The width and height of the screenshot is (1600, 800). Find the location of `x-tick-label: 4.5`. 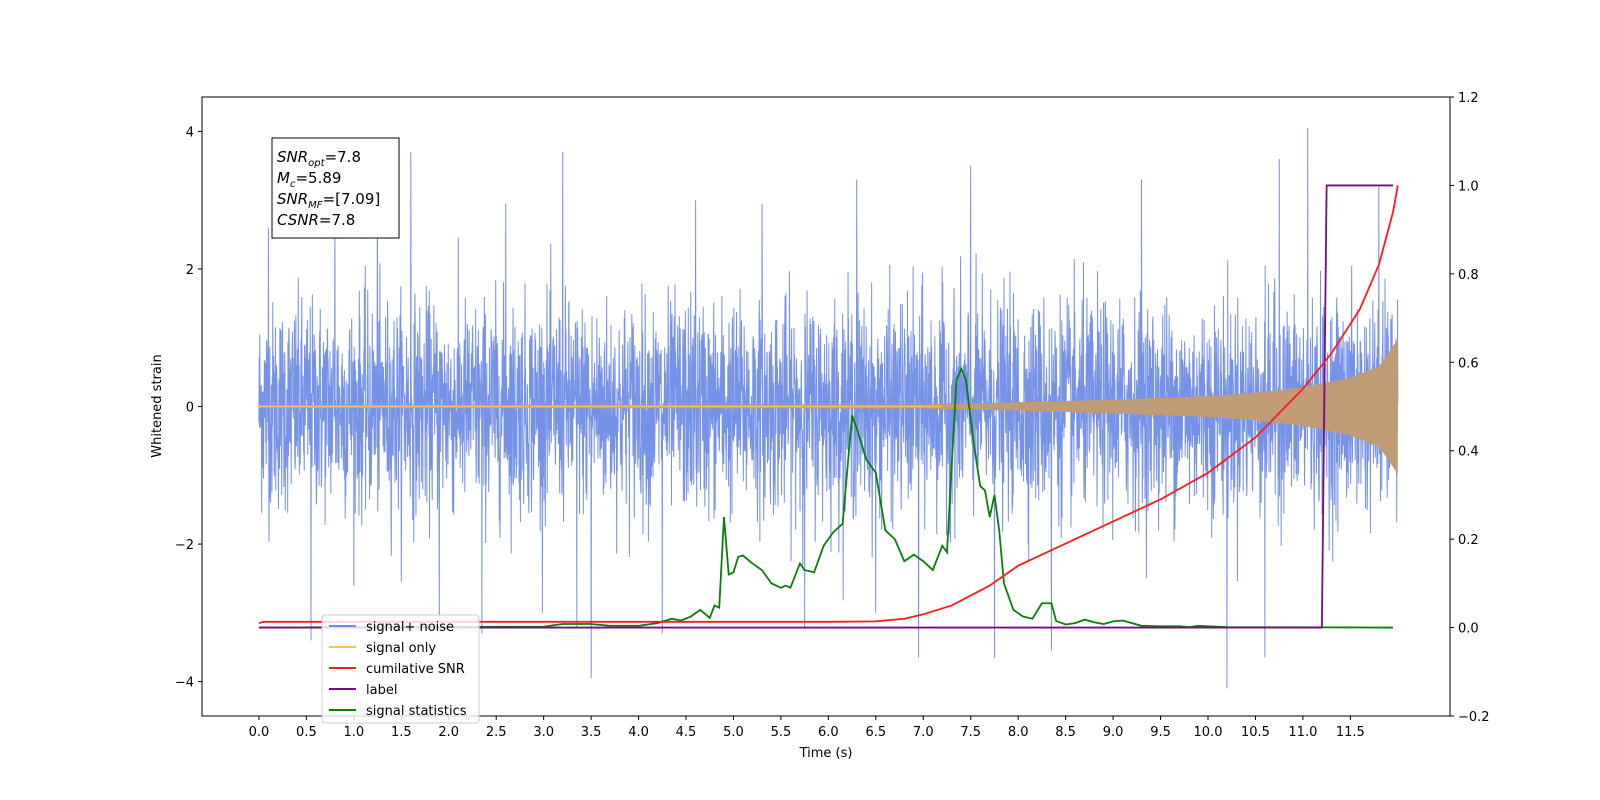

x-tick-label: 4.5 is located at coordinates (686, 732).